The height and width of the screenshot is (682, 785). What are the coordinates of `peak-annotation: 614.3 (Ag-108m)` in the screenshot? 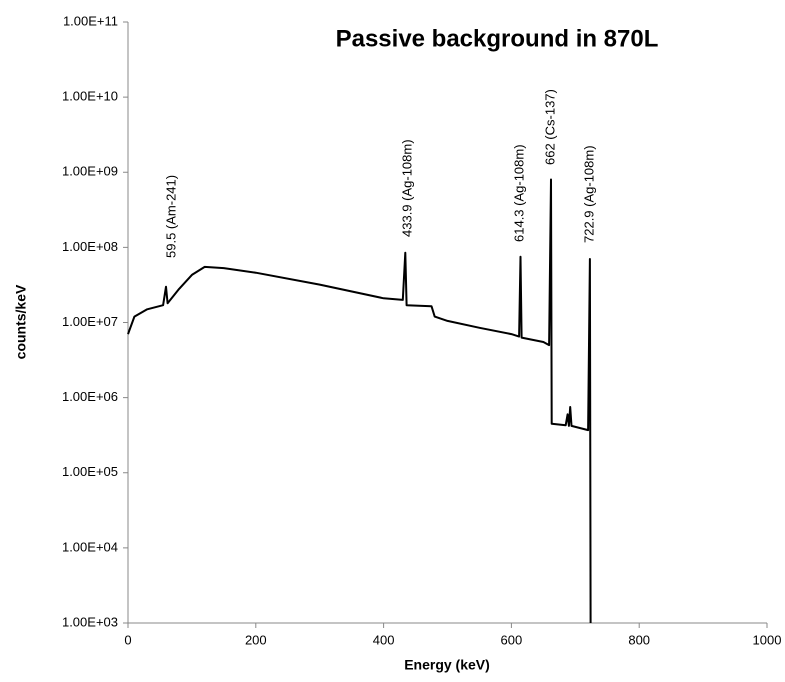 It's located at (518, 193).